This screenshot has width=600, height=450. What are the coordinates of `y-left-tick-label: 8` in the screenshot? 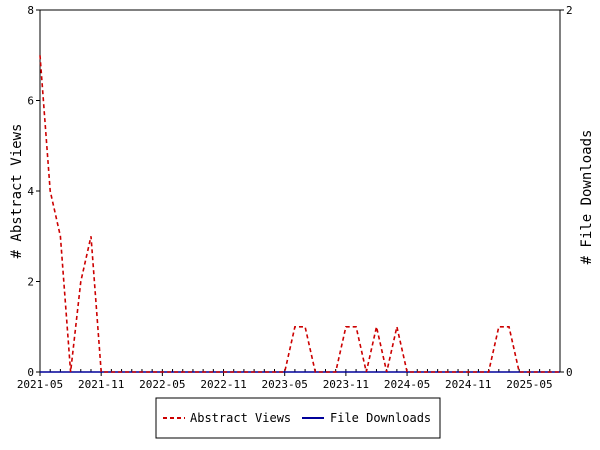 It's located at (30, 10).